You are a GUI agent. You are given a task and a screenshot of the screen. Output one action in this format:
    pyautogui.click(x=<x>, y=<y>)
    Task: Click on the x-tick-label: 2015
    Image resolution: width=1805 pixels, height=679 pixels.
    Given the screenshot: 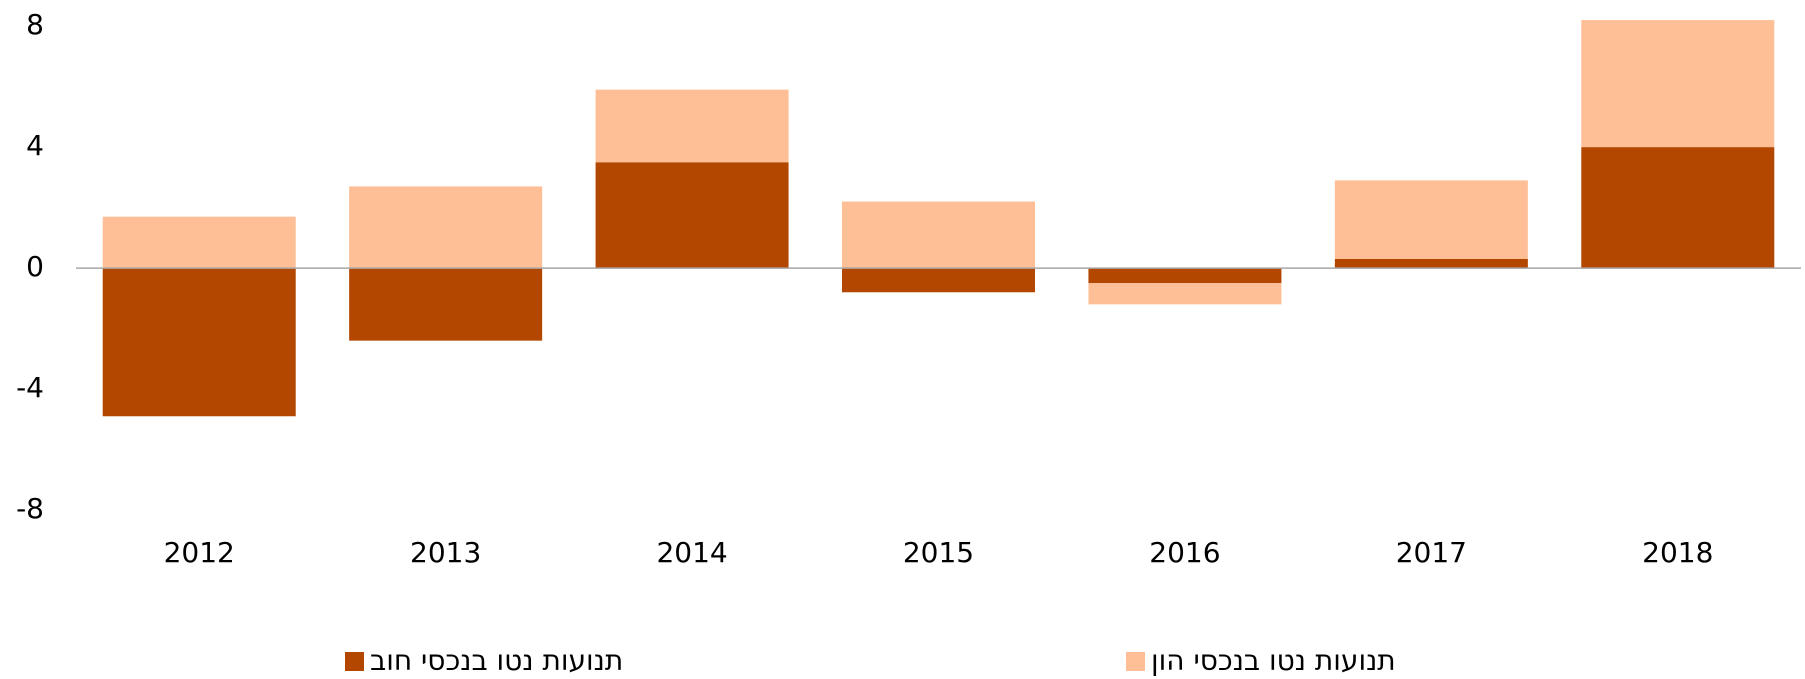 What is the action you would take?
    pyautogui.click(x=938, y=552)
    